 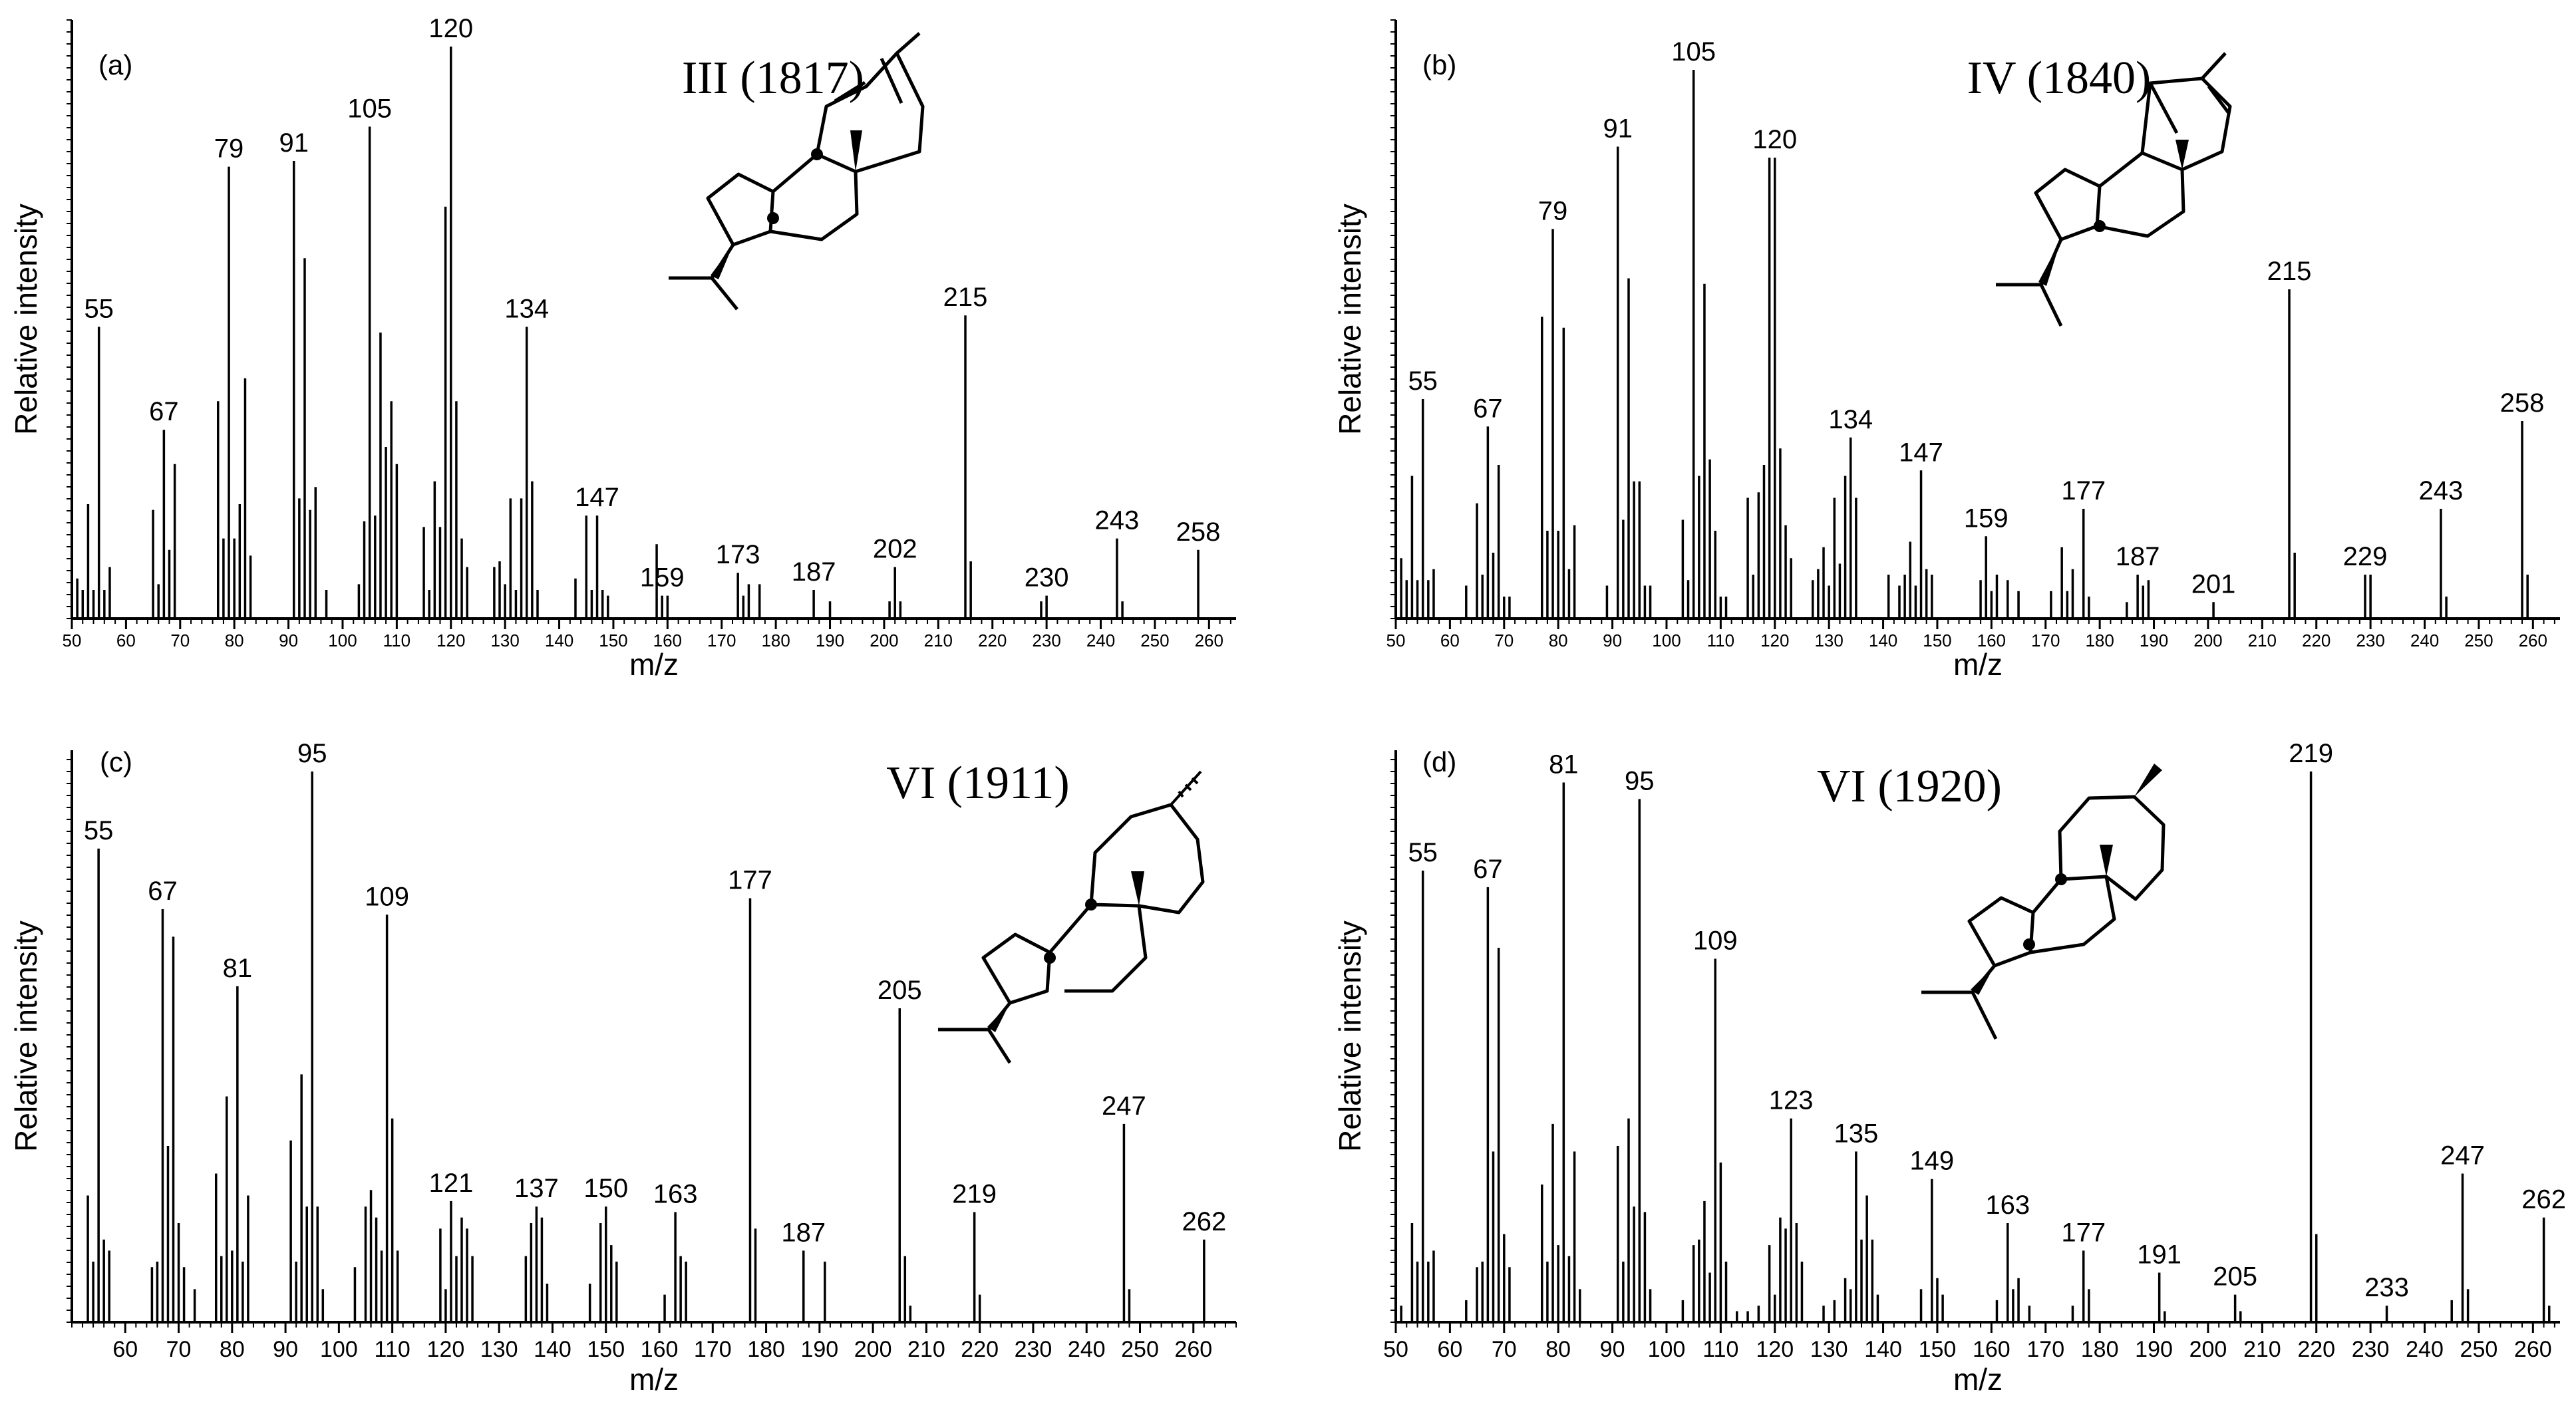 I want to click on peak-label: 95, so click(x=1640, y=780).